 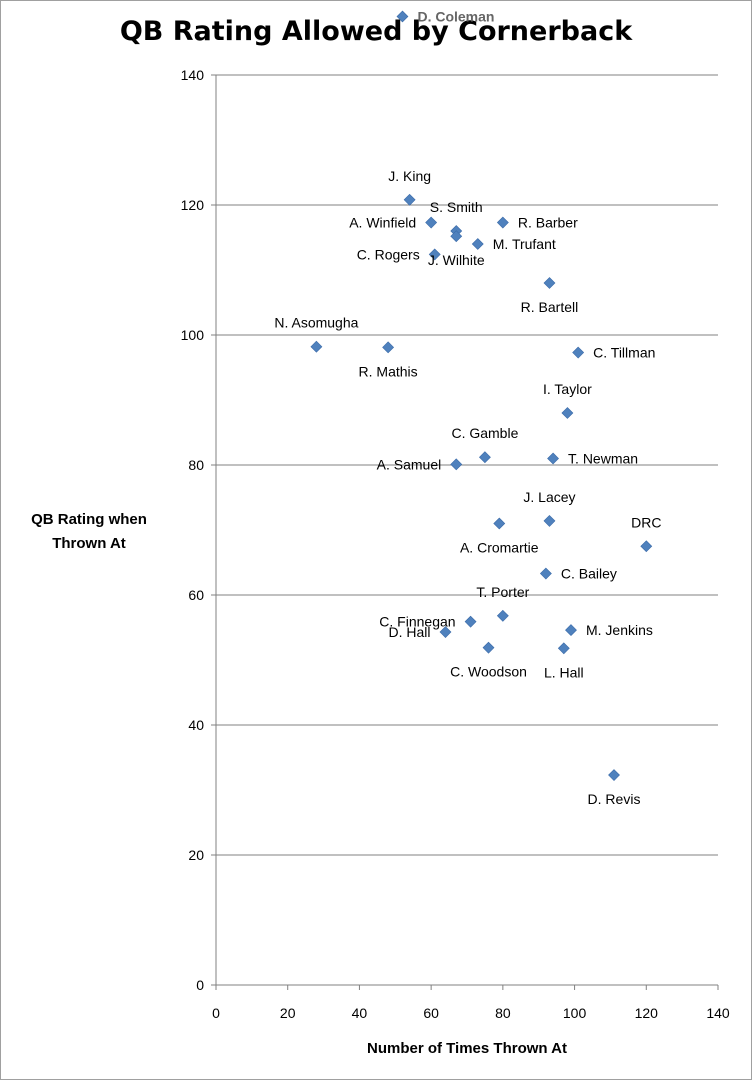 I want to click on x-axis-title: Number of Times Thrown At, so click(x=466, y=1048).